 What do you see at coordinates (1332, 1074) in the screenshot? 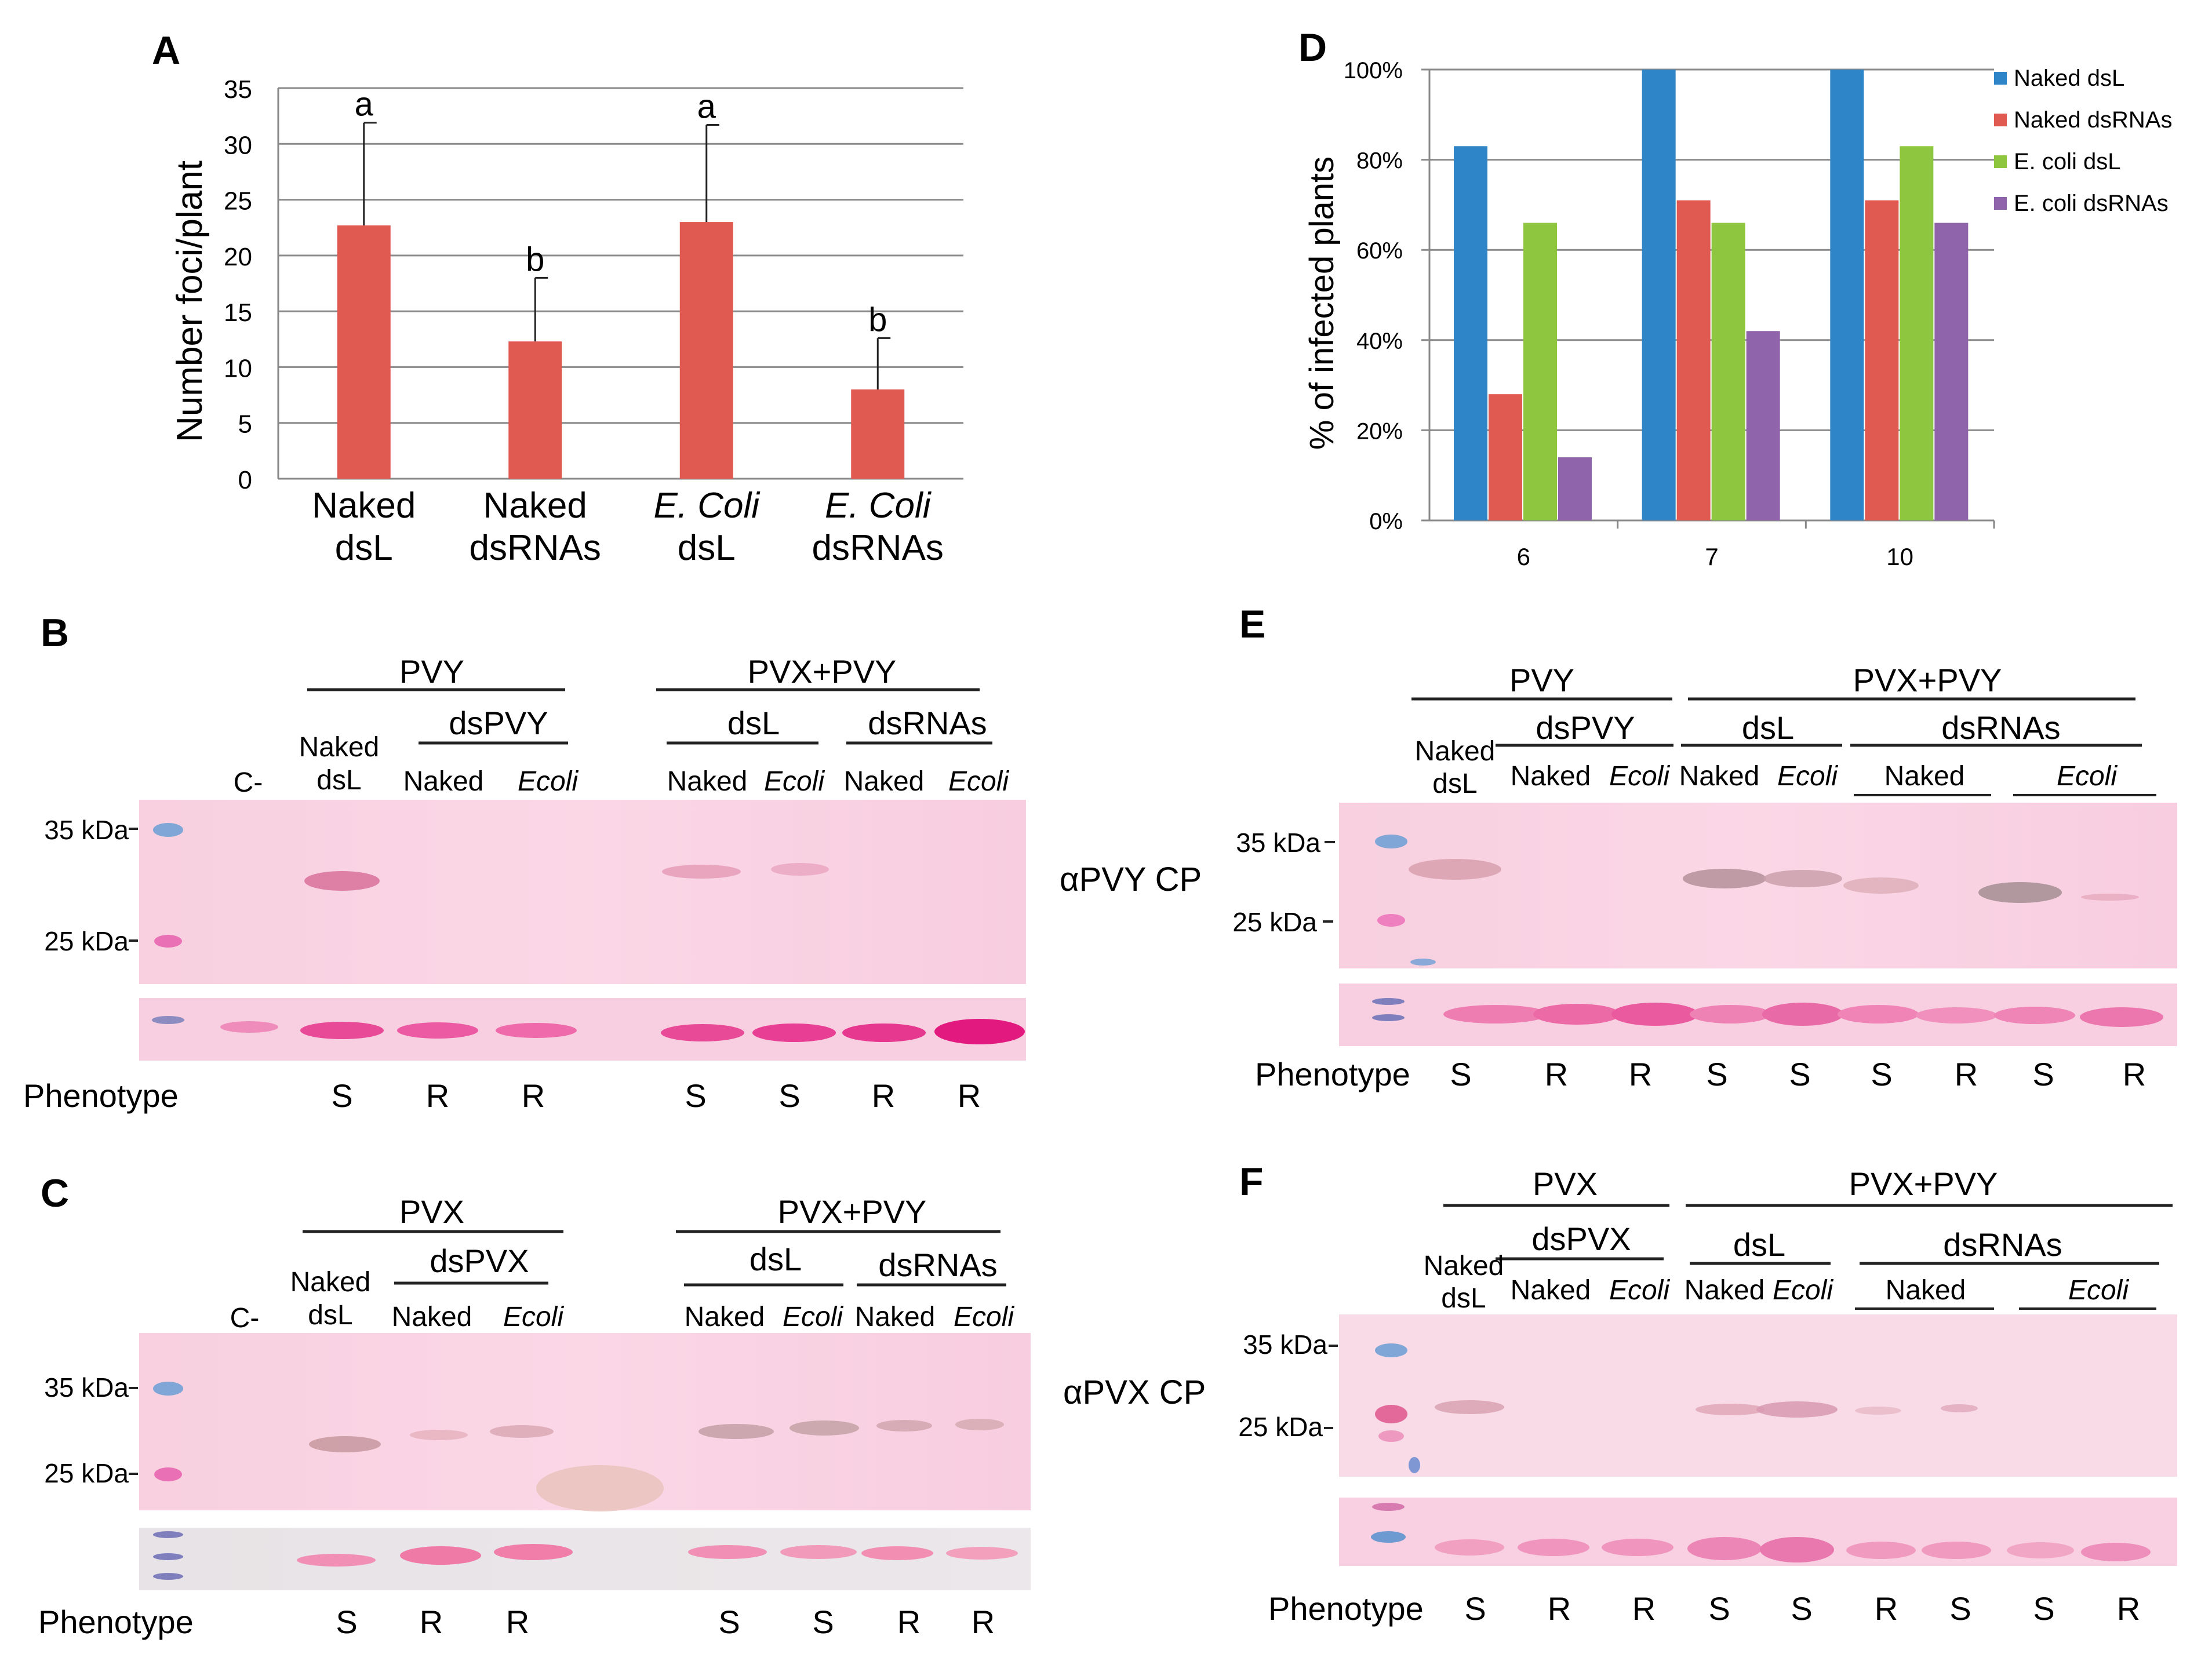
I see `panel-e-phenotype-label: Phenotype` at bounding box center [1332, 1074].